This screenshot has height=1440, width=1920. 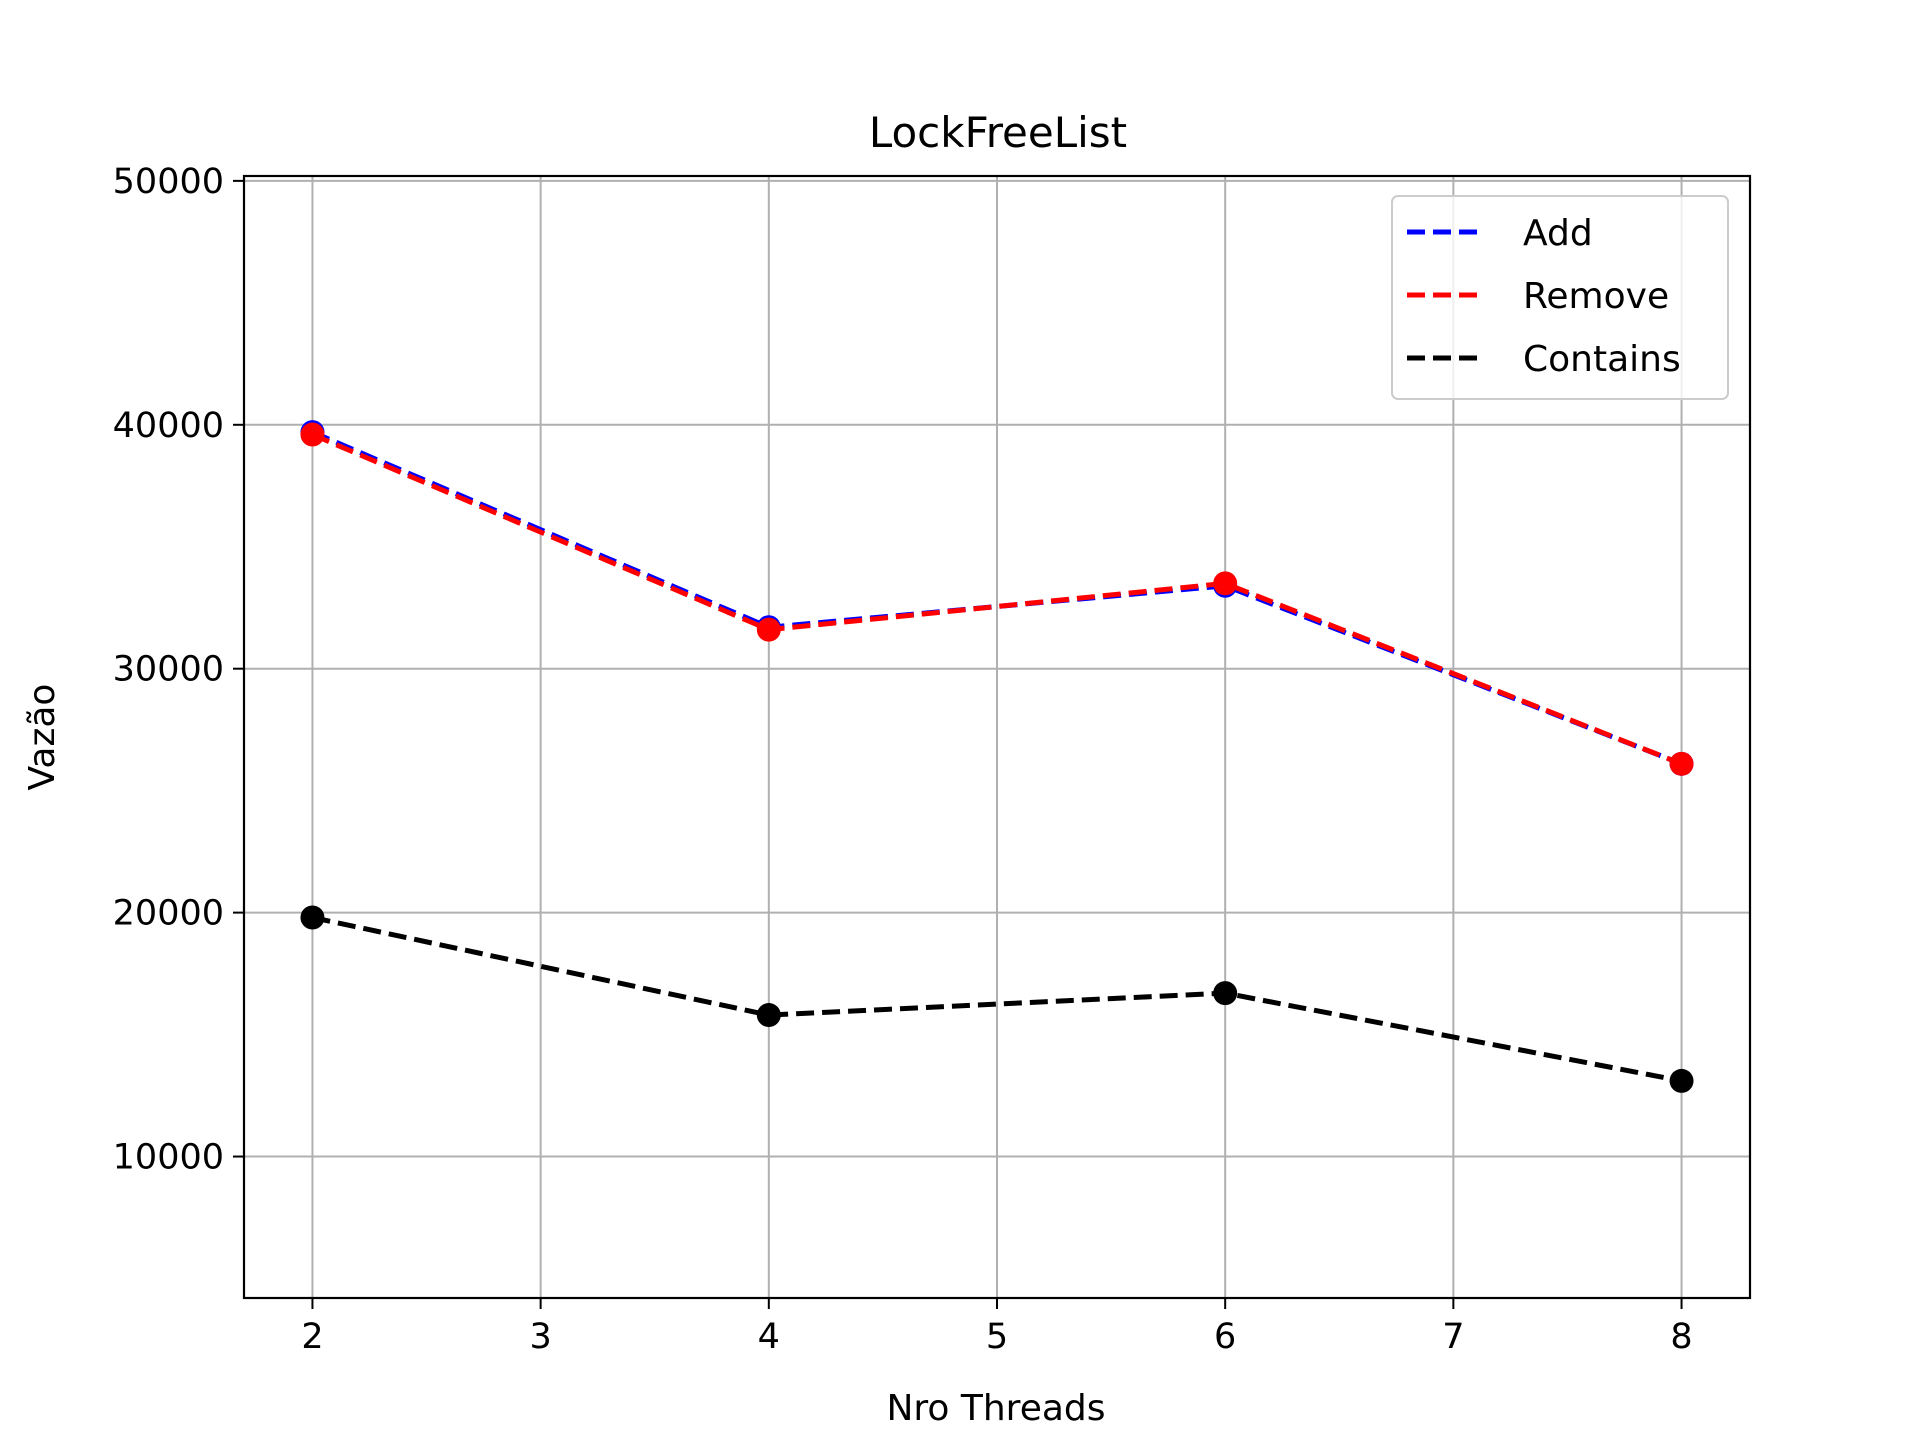 I want to click on y-tick-label: 50000, so click(x=168, y=182).